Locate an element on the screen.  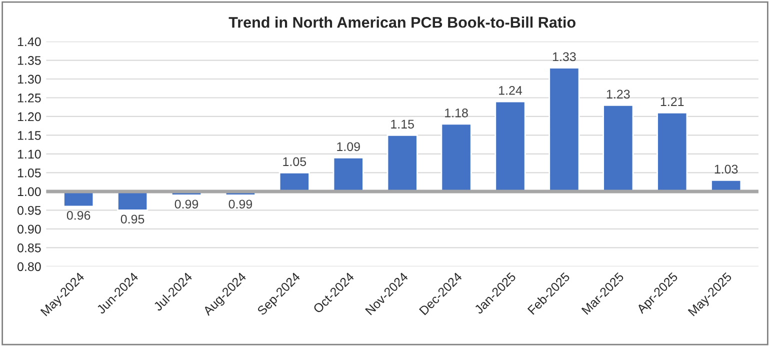
y-tick-label: 0.80 is located at coordinates (29, 267).